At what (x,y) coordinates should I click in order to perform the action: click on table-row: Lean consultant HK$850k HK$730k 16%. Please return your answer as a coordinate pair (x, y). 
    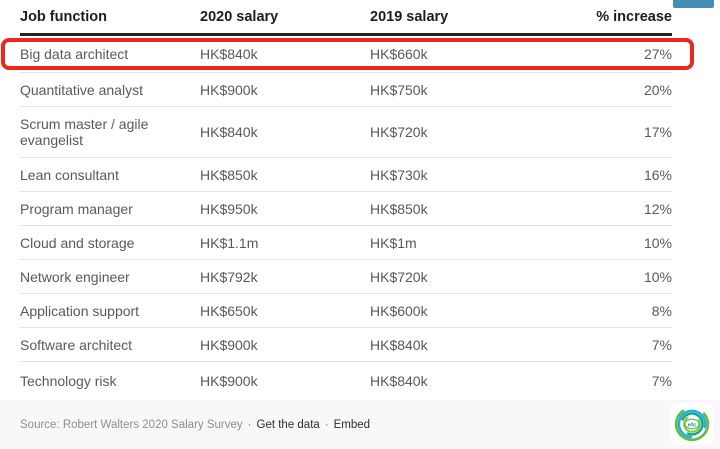
    Looking at the image, I should click on (346, 175).